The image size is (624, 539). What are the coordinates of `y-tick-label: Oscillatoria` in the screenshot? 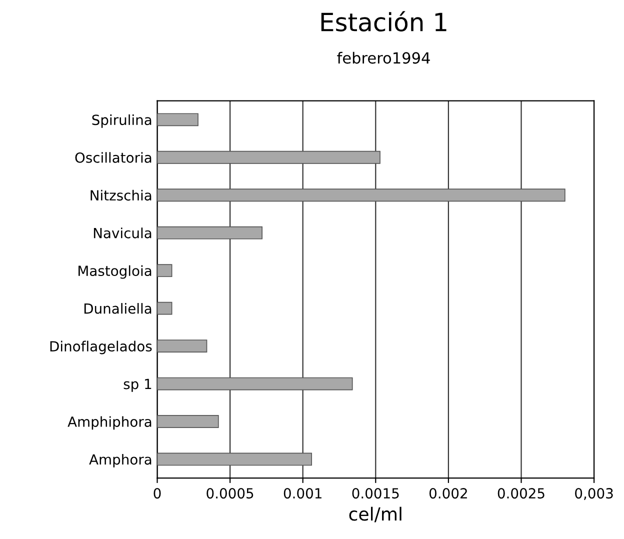 It's located at (113, 157).